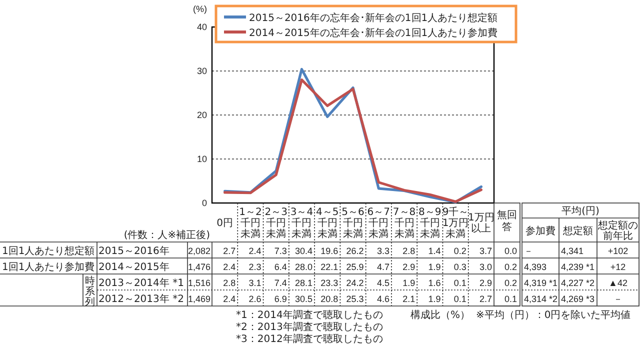  I want to click on text: 2.7, so click(485, 299).